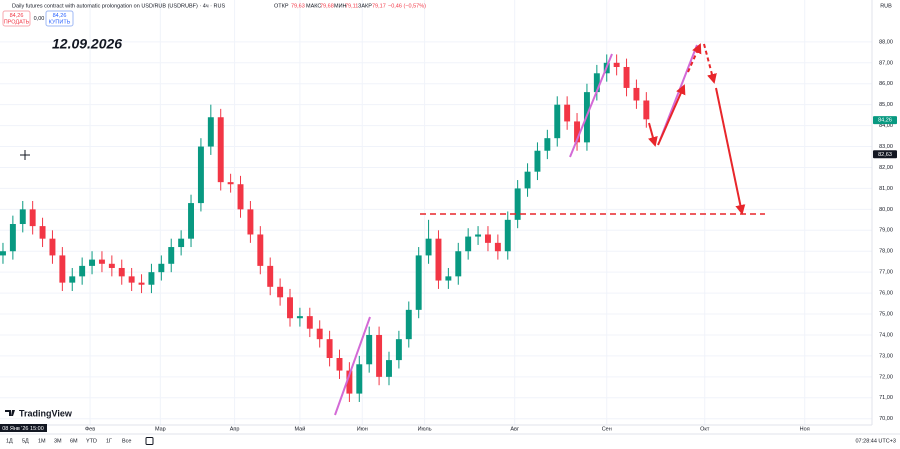  I want to click on x-tick-label: Ноя, so click(805, 429).